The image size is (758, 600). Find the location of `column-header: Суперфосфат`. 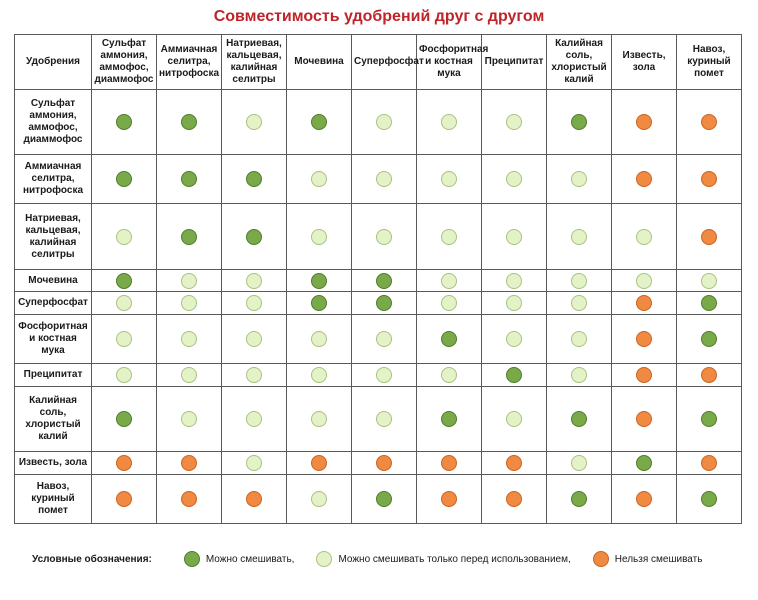

column-header: Суперфосфат is located at coordinates (387, 62).